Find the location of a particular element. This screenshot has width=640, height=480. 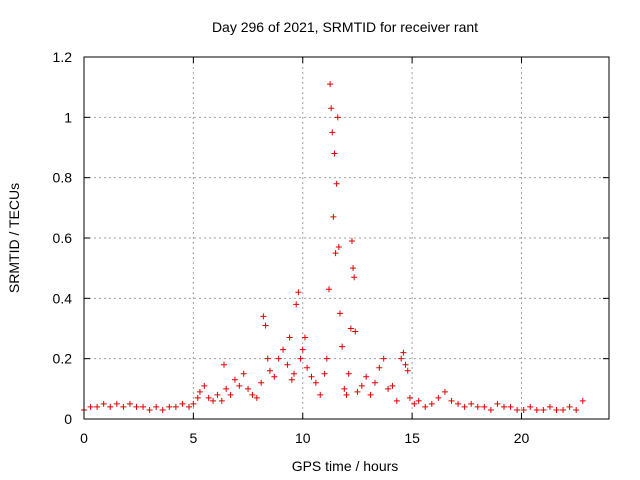

x-tick-label: 15 is located at coordinates (412, 438).